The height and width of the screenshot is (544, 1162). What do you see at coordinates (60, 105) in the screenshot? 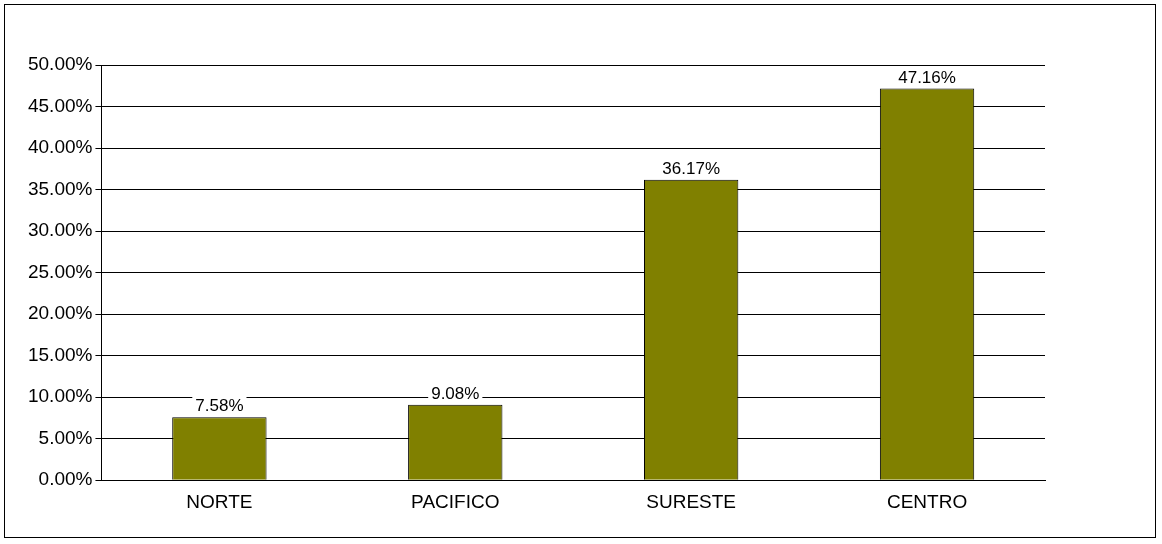
I see `y-tick-label: 45.00%` at bounding box center [60, 105].